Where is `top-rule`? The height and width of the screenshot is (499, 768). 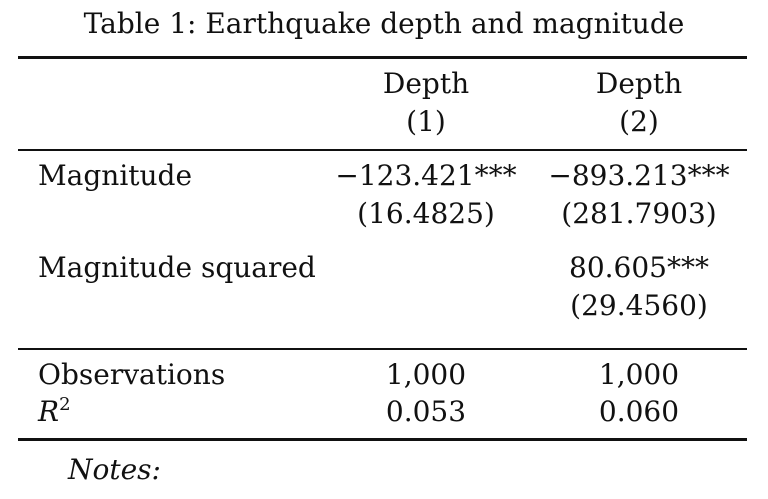
top-rule is located at coordinates (382, 57).